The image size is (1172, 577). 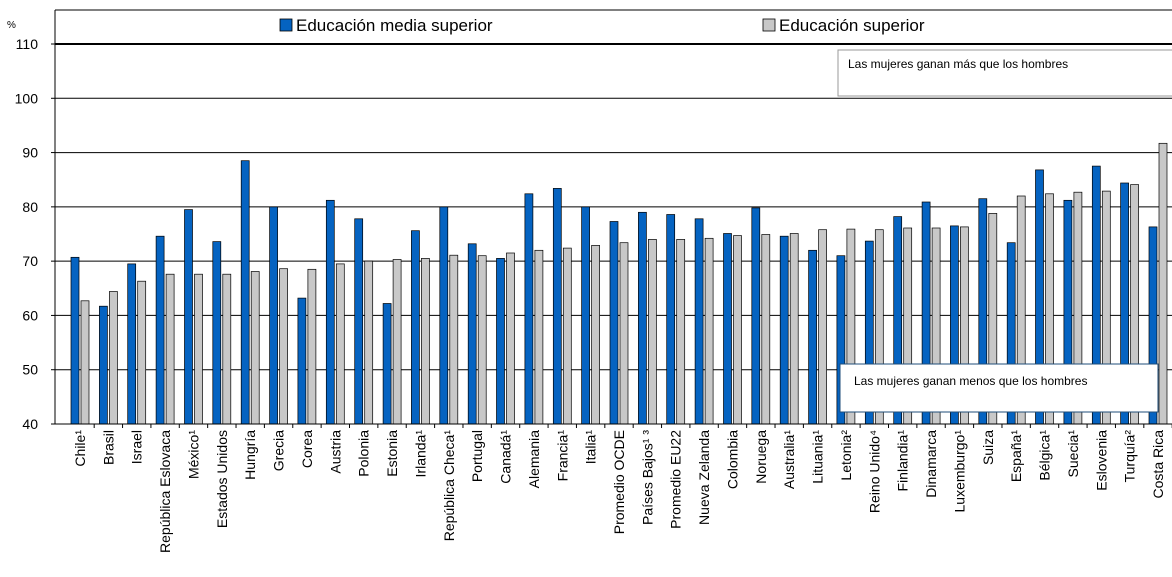 What do you see at coordinates (647, 477) in the screenshot?
I see `x-category-label: Países Bajos¹ ³` at bounding box center [647, 477].